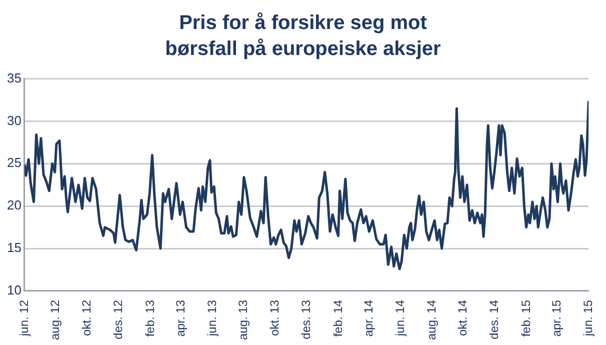  I want to click on y-tick-label: 25, so click(14, 162).